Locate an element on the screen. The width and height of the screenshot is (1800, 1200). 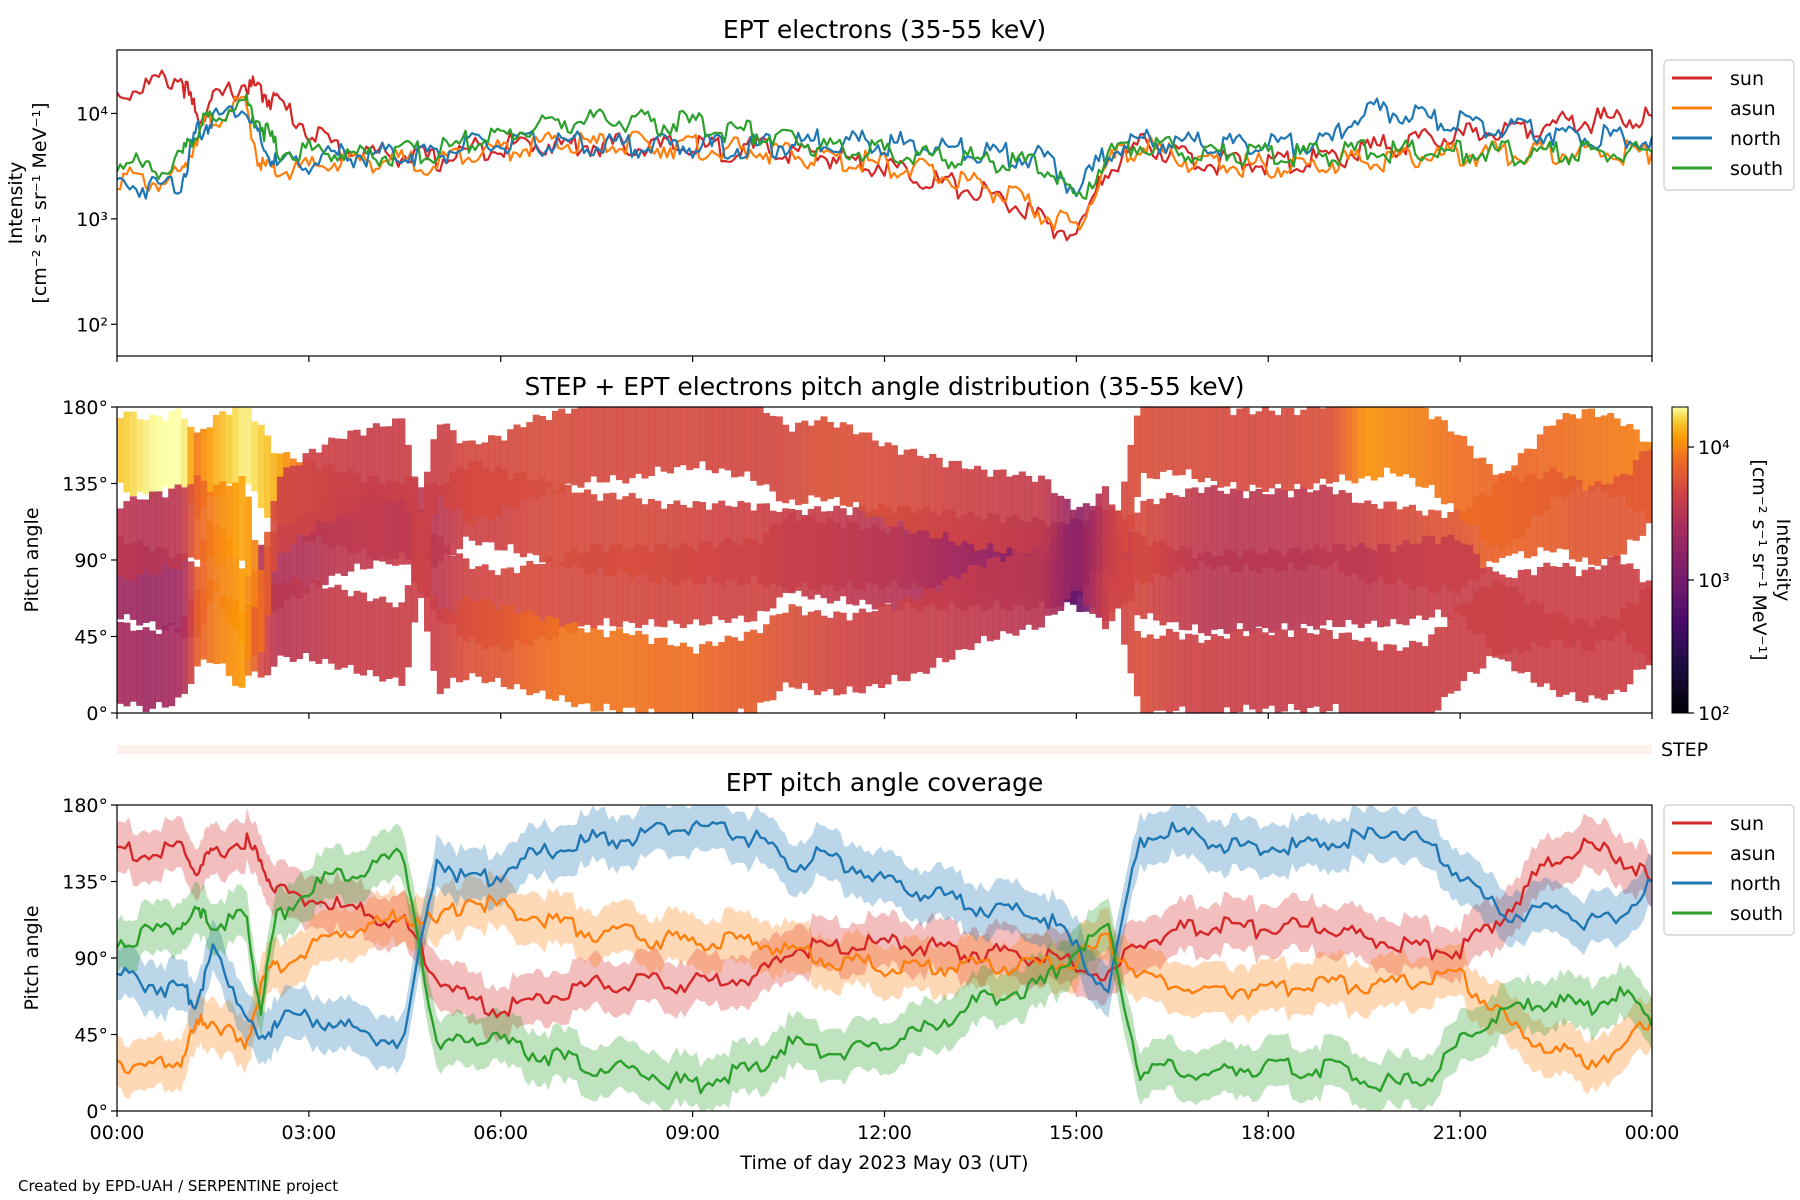
coverage-line-asun is located at coordinates (884, 984).